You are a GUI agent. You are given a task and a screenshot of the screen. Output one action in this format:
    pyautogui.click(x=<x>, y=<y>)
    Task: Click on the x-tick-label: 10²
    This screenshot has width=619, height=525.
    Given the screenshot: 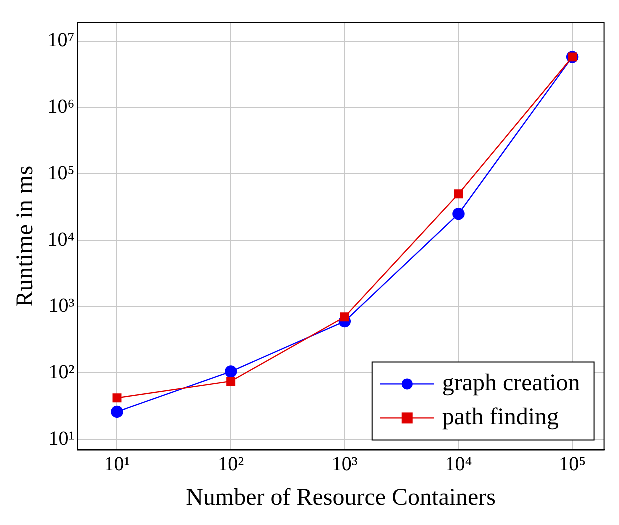 What is the action you would take?
    pyautogui.click(x=231, y=464)
    